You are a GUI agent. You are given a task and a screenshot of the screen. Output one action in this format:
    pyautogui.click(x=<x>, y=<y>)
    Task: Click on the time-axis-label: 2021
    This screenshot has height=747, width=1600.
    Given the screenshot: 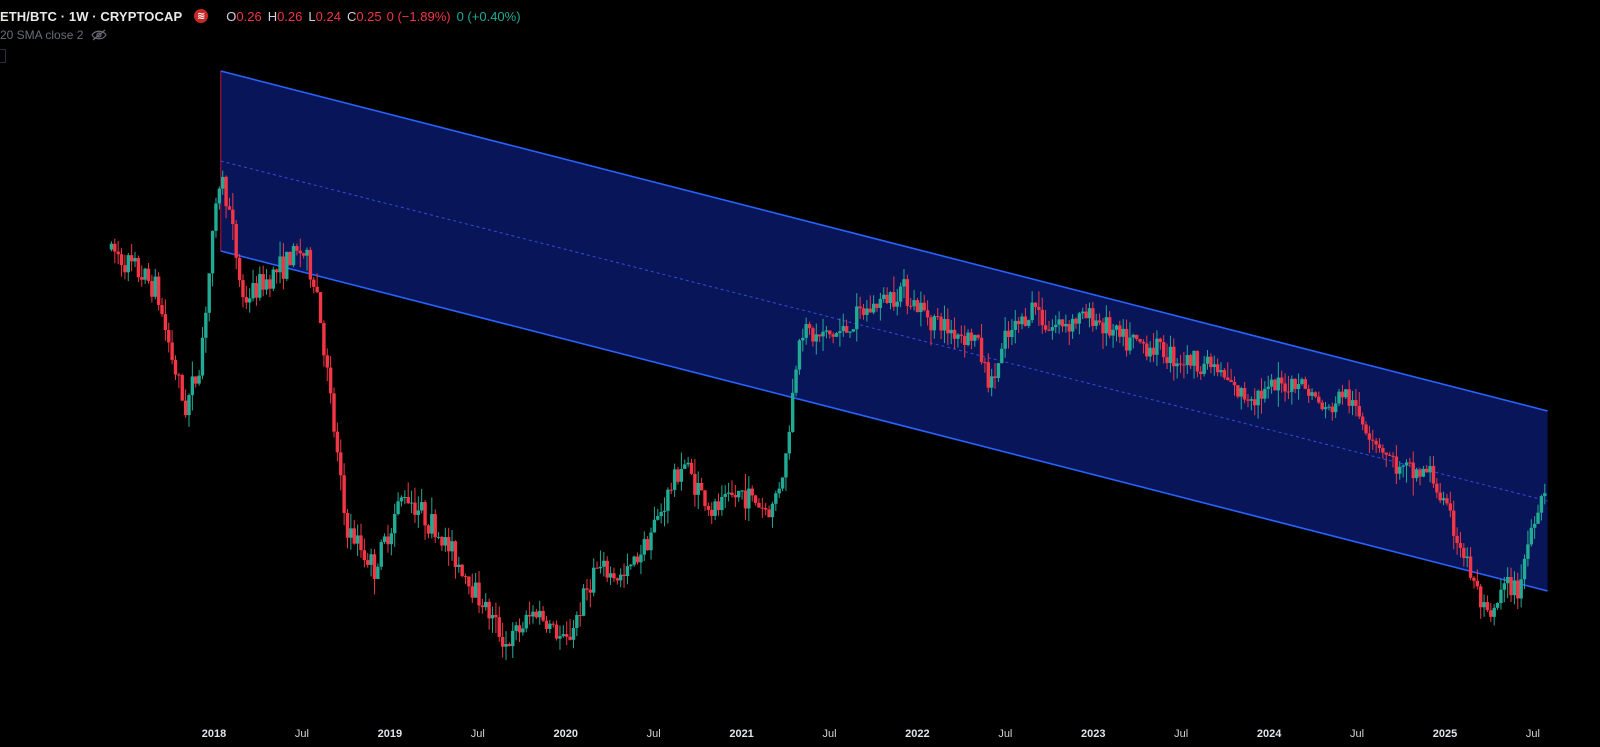 What is the action you would take?
    pyautogui.click(x=741, y=734)
    